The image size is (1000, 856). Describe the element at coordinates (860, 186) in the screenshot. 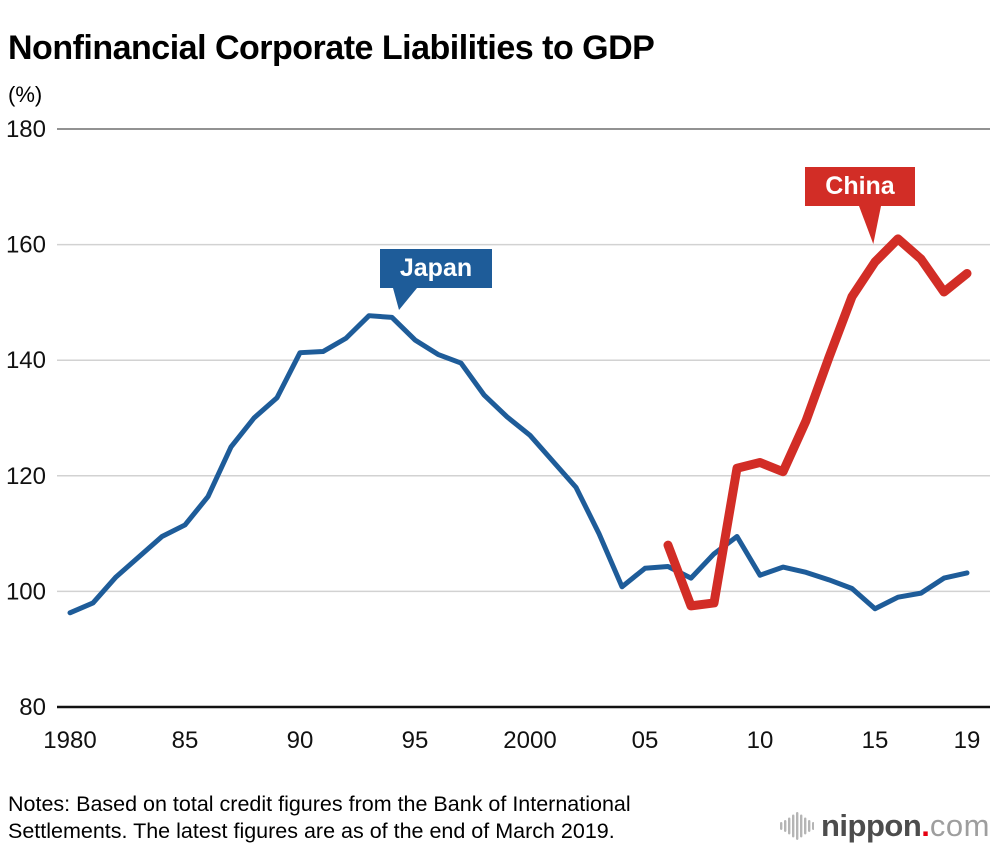

I see `china-callout-label: China` at that location.